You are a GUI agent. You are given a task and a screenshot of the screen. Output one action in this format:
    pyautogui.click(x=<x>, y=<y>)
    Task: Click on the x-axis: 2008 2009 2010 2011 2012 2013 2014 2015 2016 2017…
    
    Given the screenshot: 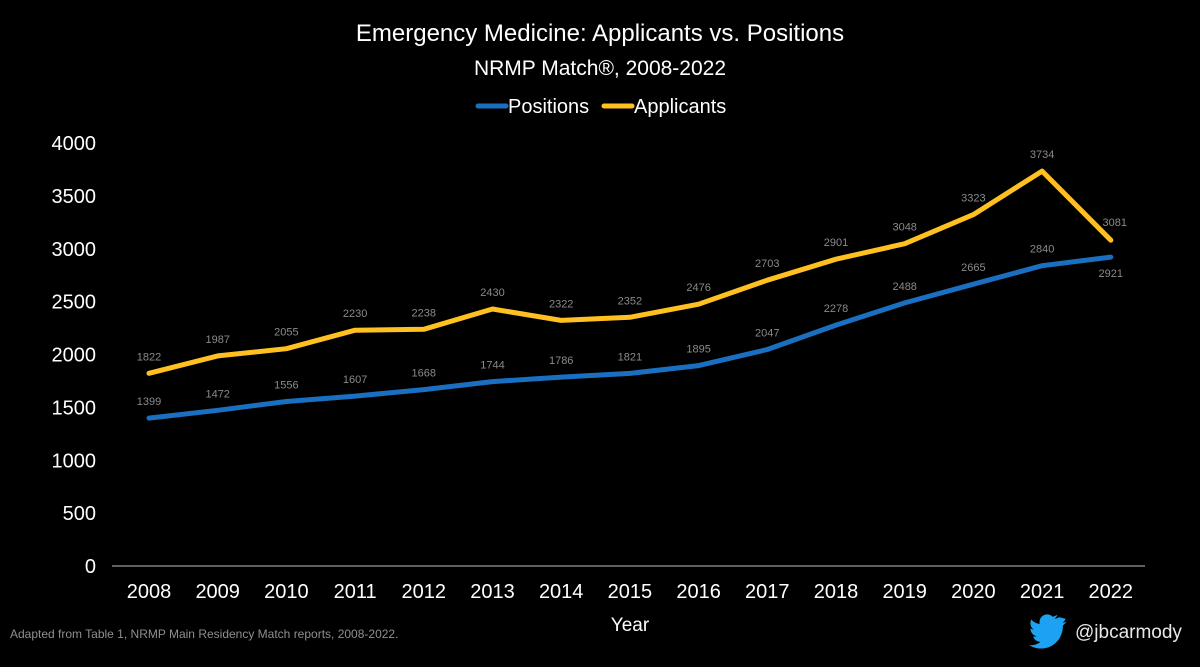 What is the action you would take?
    pyautogui.click(x=630, y=592)
    